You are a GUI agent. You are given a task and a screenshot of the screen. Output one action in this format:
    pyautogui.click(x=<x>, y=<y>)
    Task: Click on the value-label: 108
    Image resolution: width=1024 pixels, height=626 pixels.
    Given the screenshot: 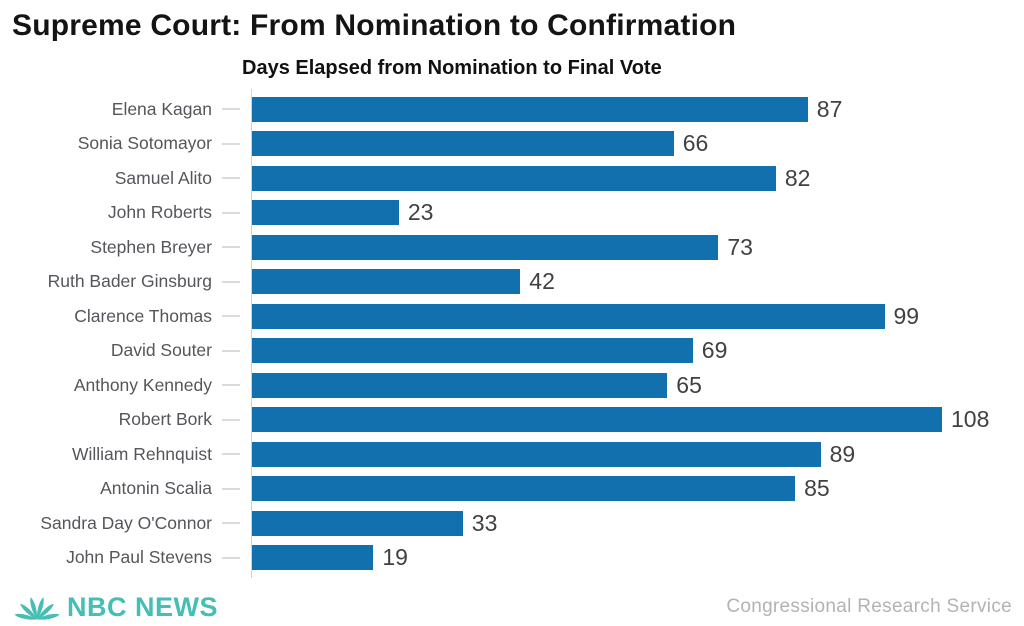 What is the action you would take?
    pyautogui.click(x=970, y=419)
    